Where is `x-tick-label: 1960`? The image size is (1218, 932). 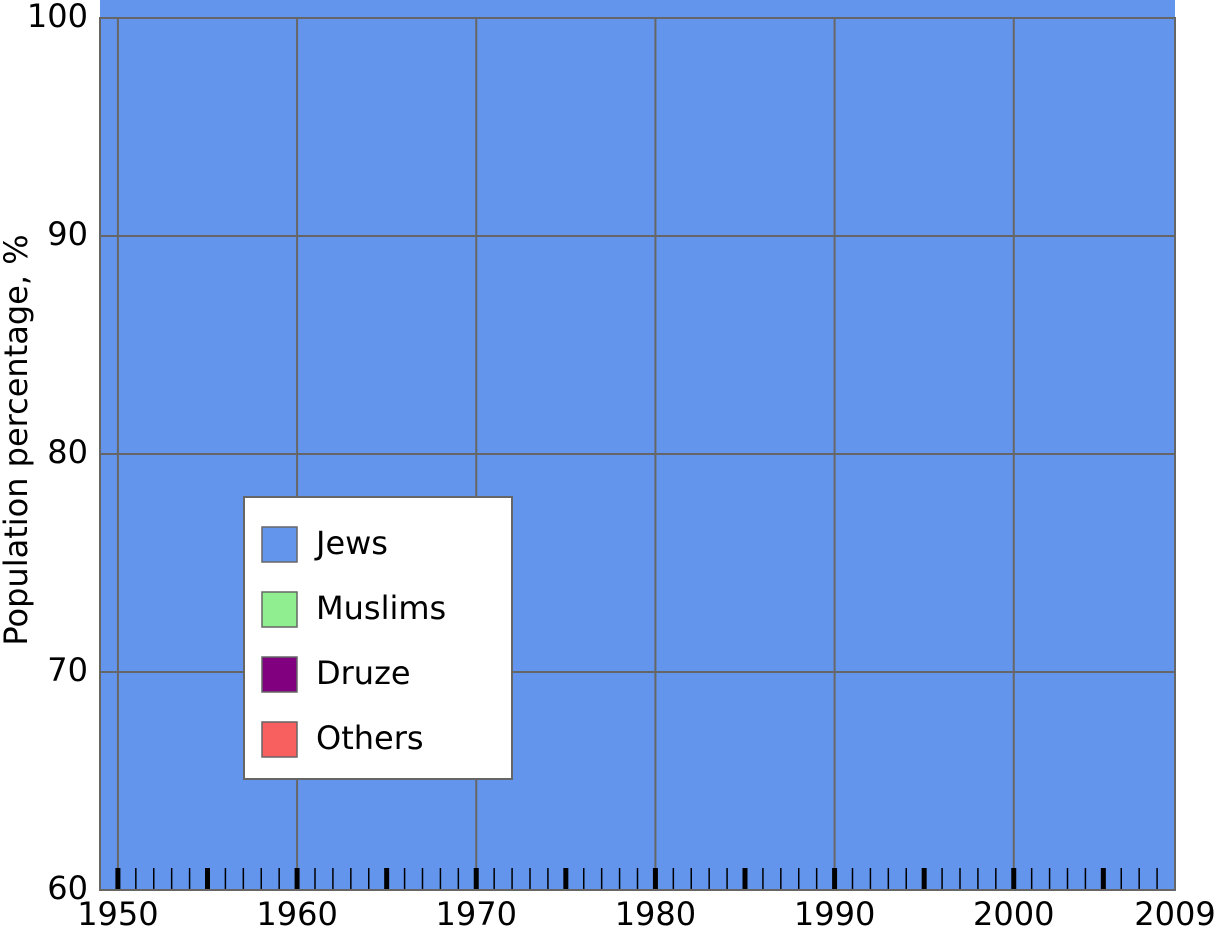 x-tick-label: 1960 is located at coordinates (296, 913).